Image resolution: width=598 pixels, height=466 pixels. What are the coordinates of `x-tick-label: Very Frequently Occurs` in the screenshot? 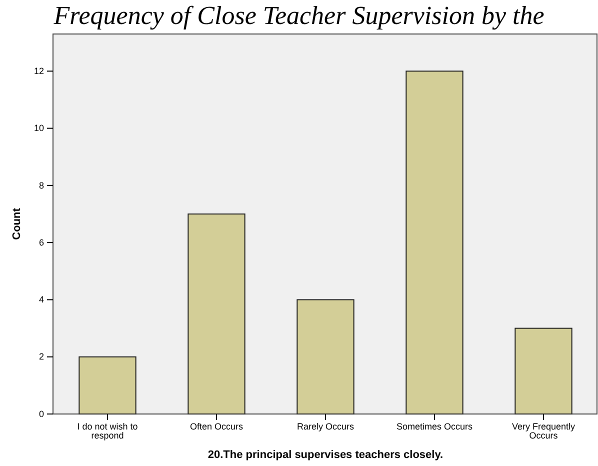 It's located at (544, 430).